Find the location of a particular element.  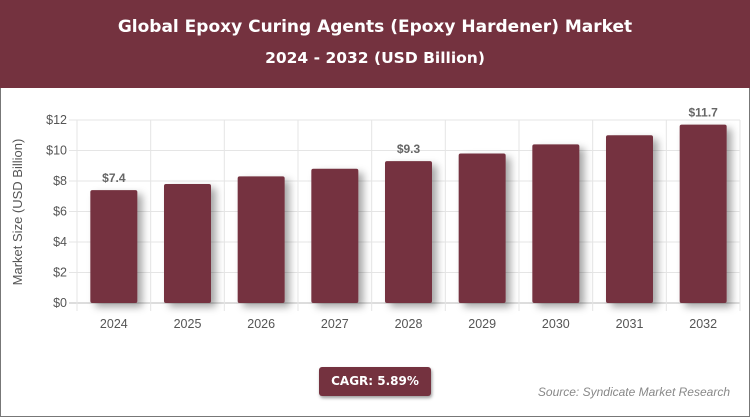

bar-2025 is located at coordinates (187, 243).